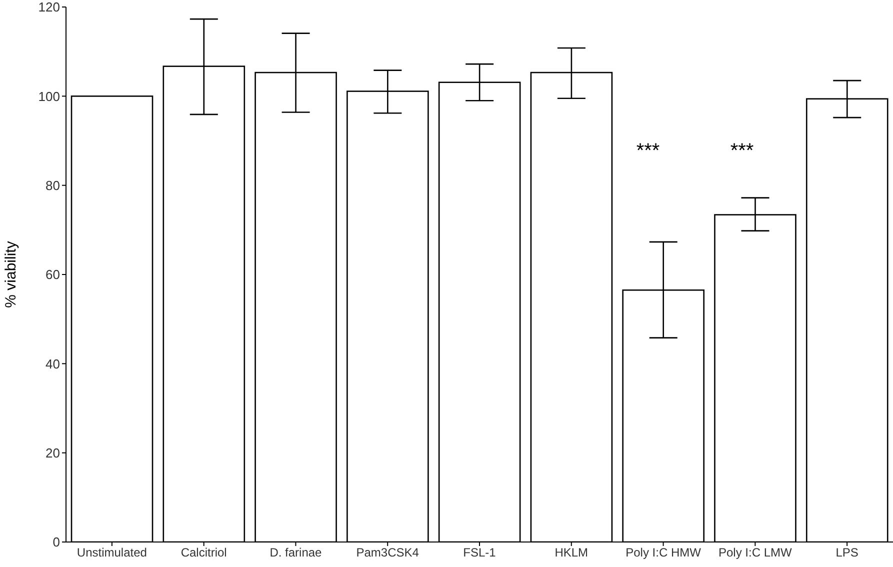 This screenshot has height=567, width=893. I want to click on y-tick-label: 100, so click(49, 96).